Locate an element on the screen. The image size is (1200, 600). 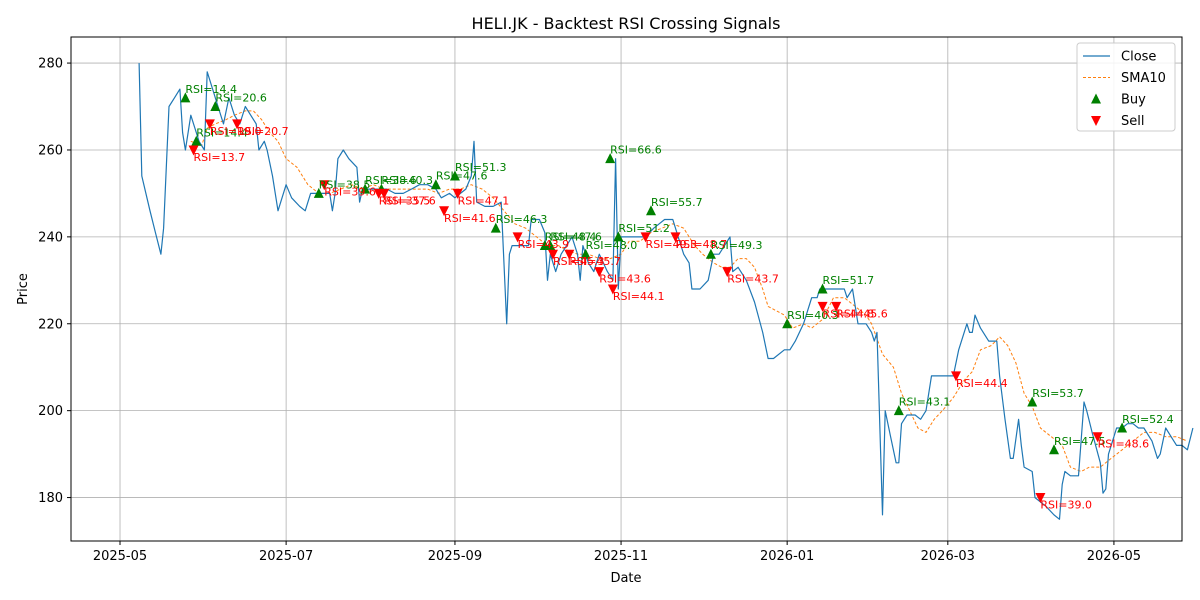
legend-box is located at coordinates (1126, 87).